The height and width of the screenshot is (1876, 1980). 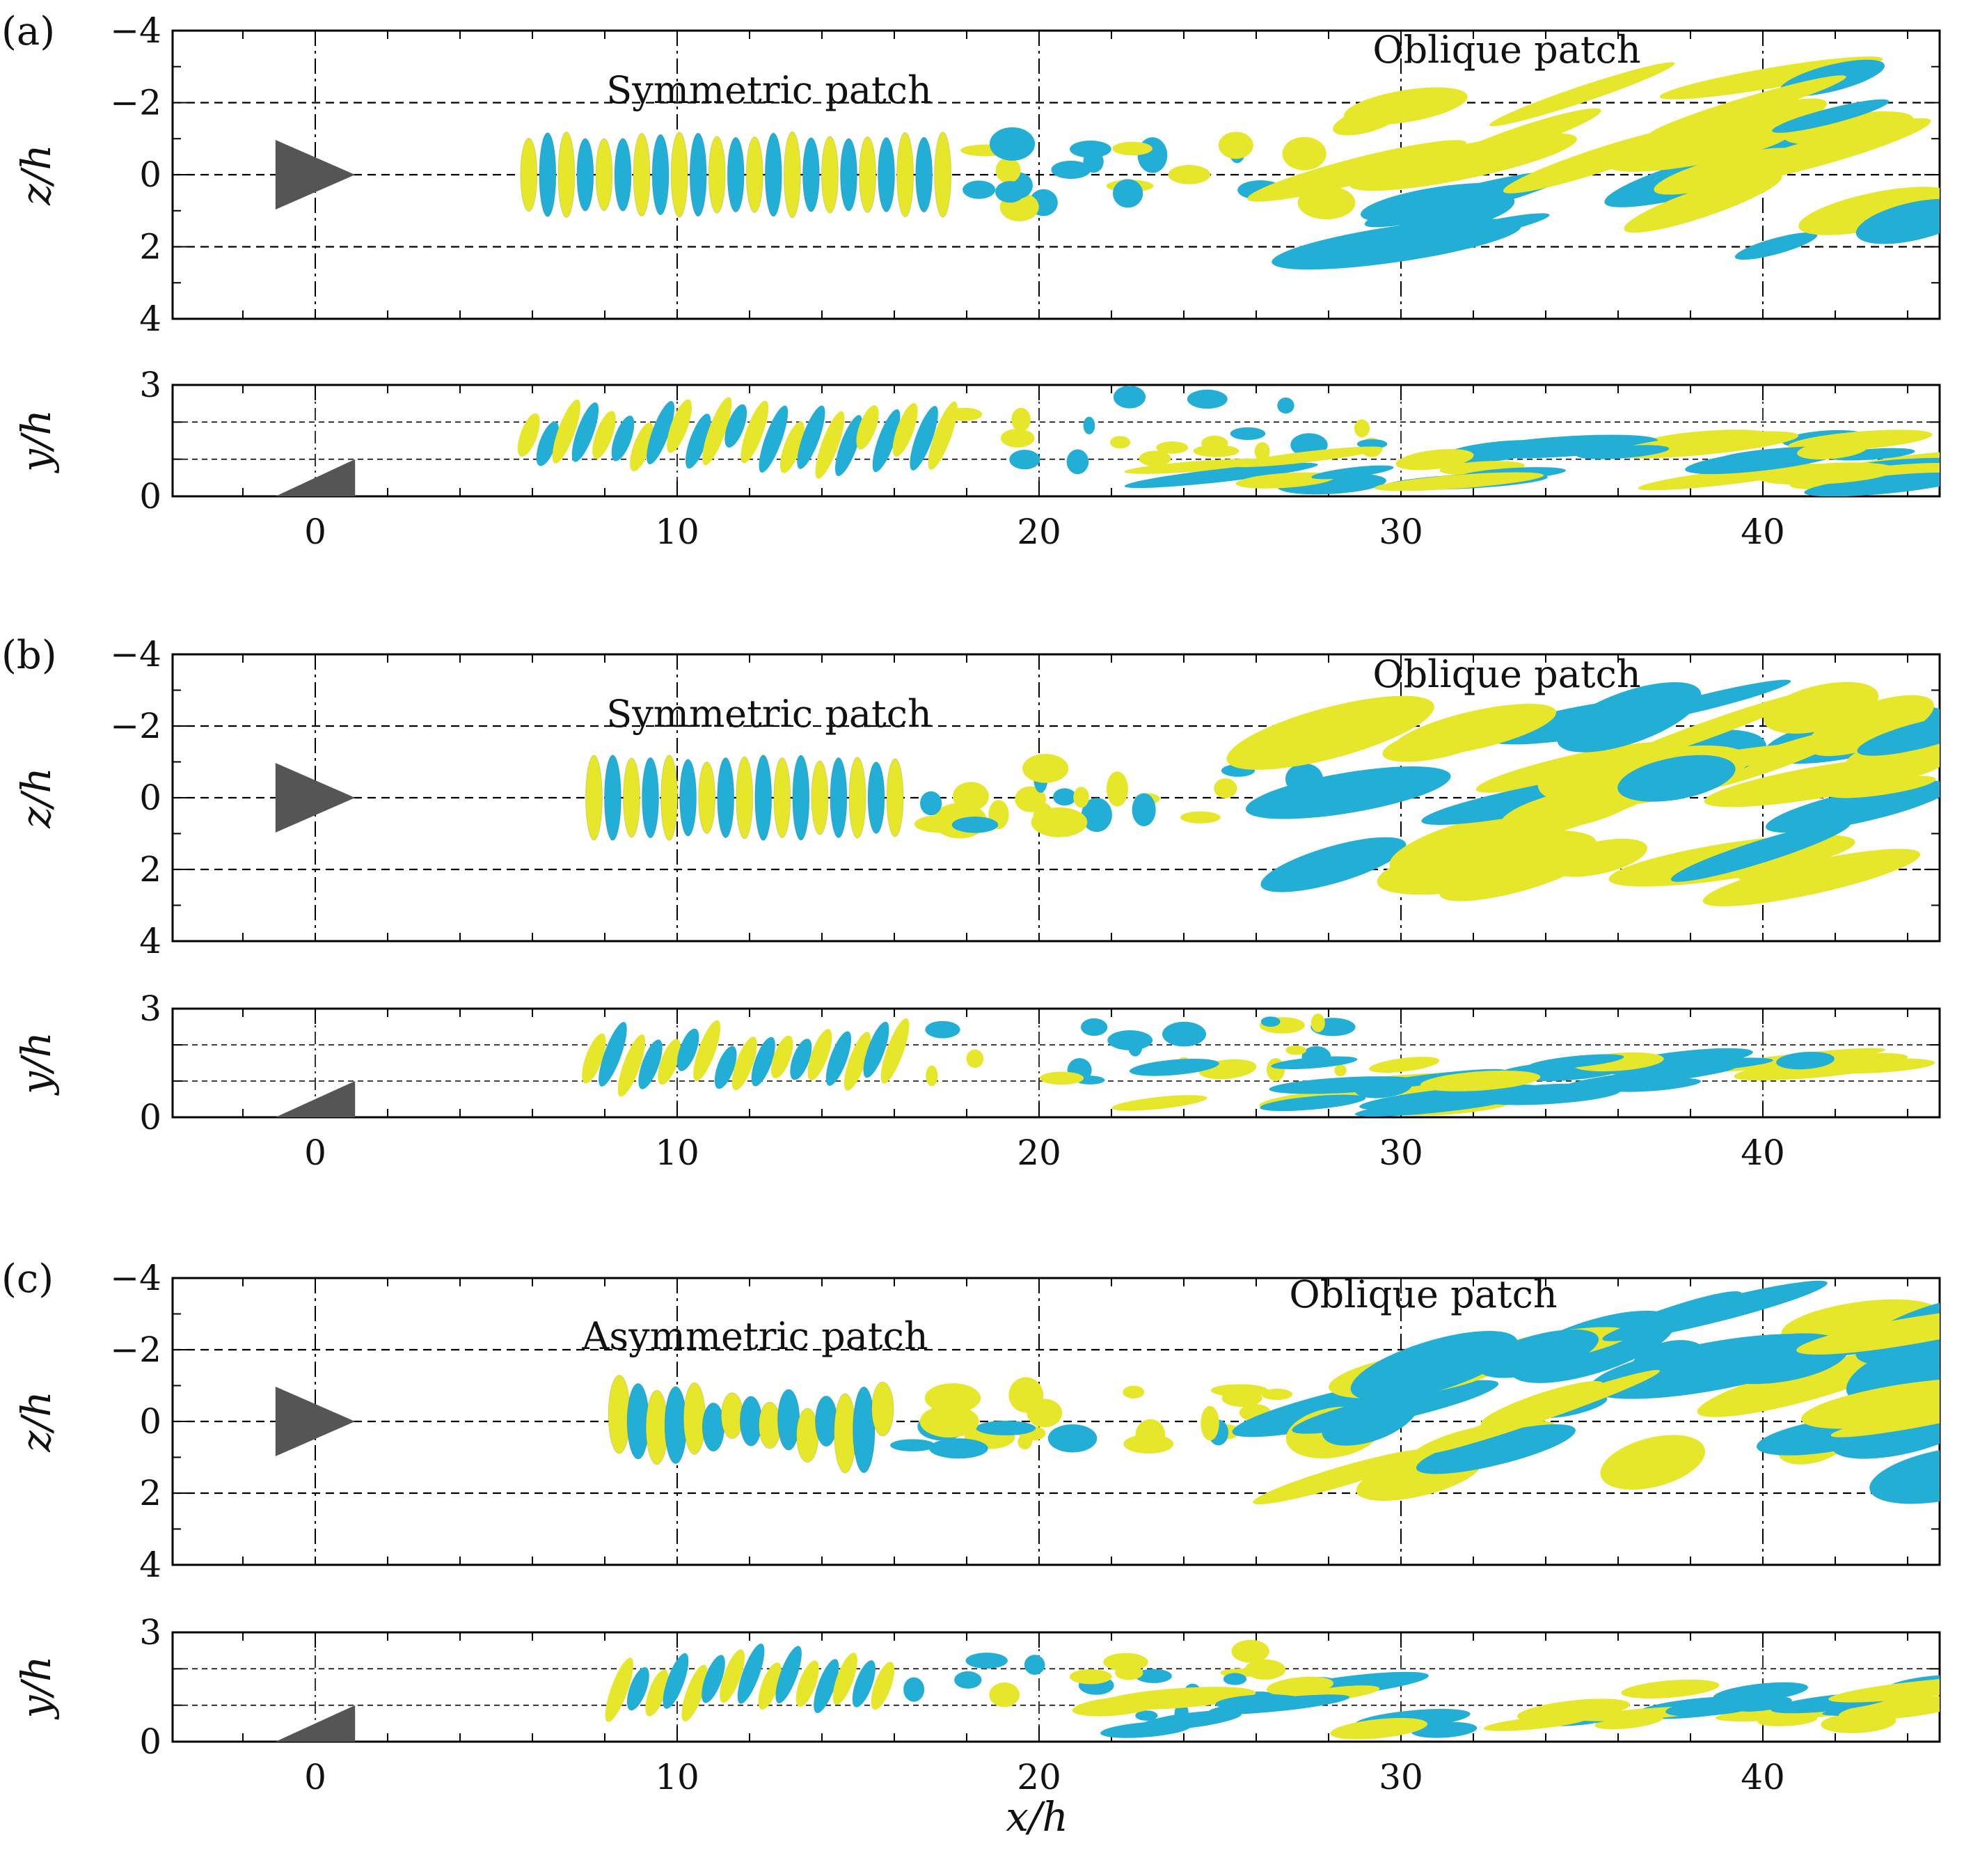 I want to click on y-tick-label: 3, so click(x=150, y=1009).